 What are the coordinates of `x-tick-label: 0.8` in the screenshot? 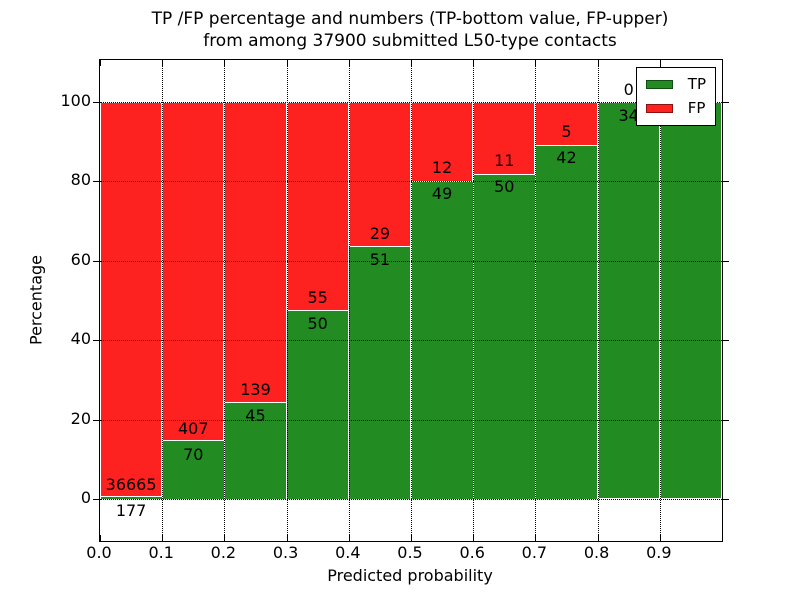 It's located at (596, 552).